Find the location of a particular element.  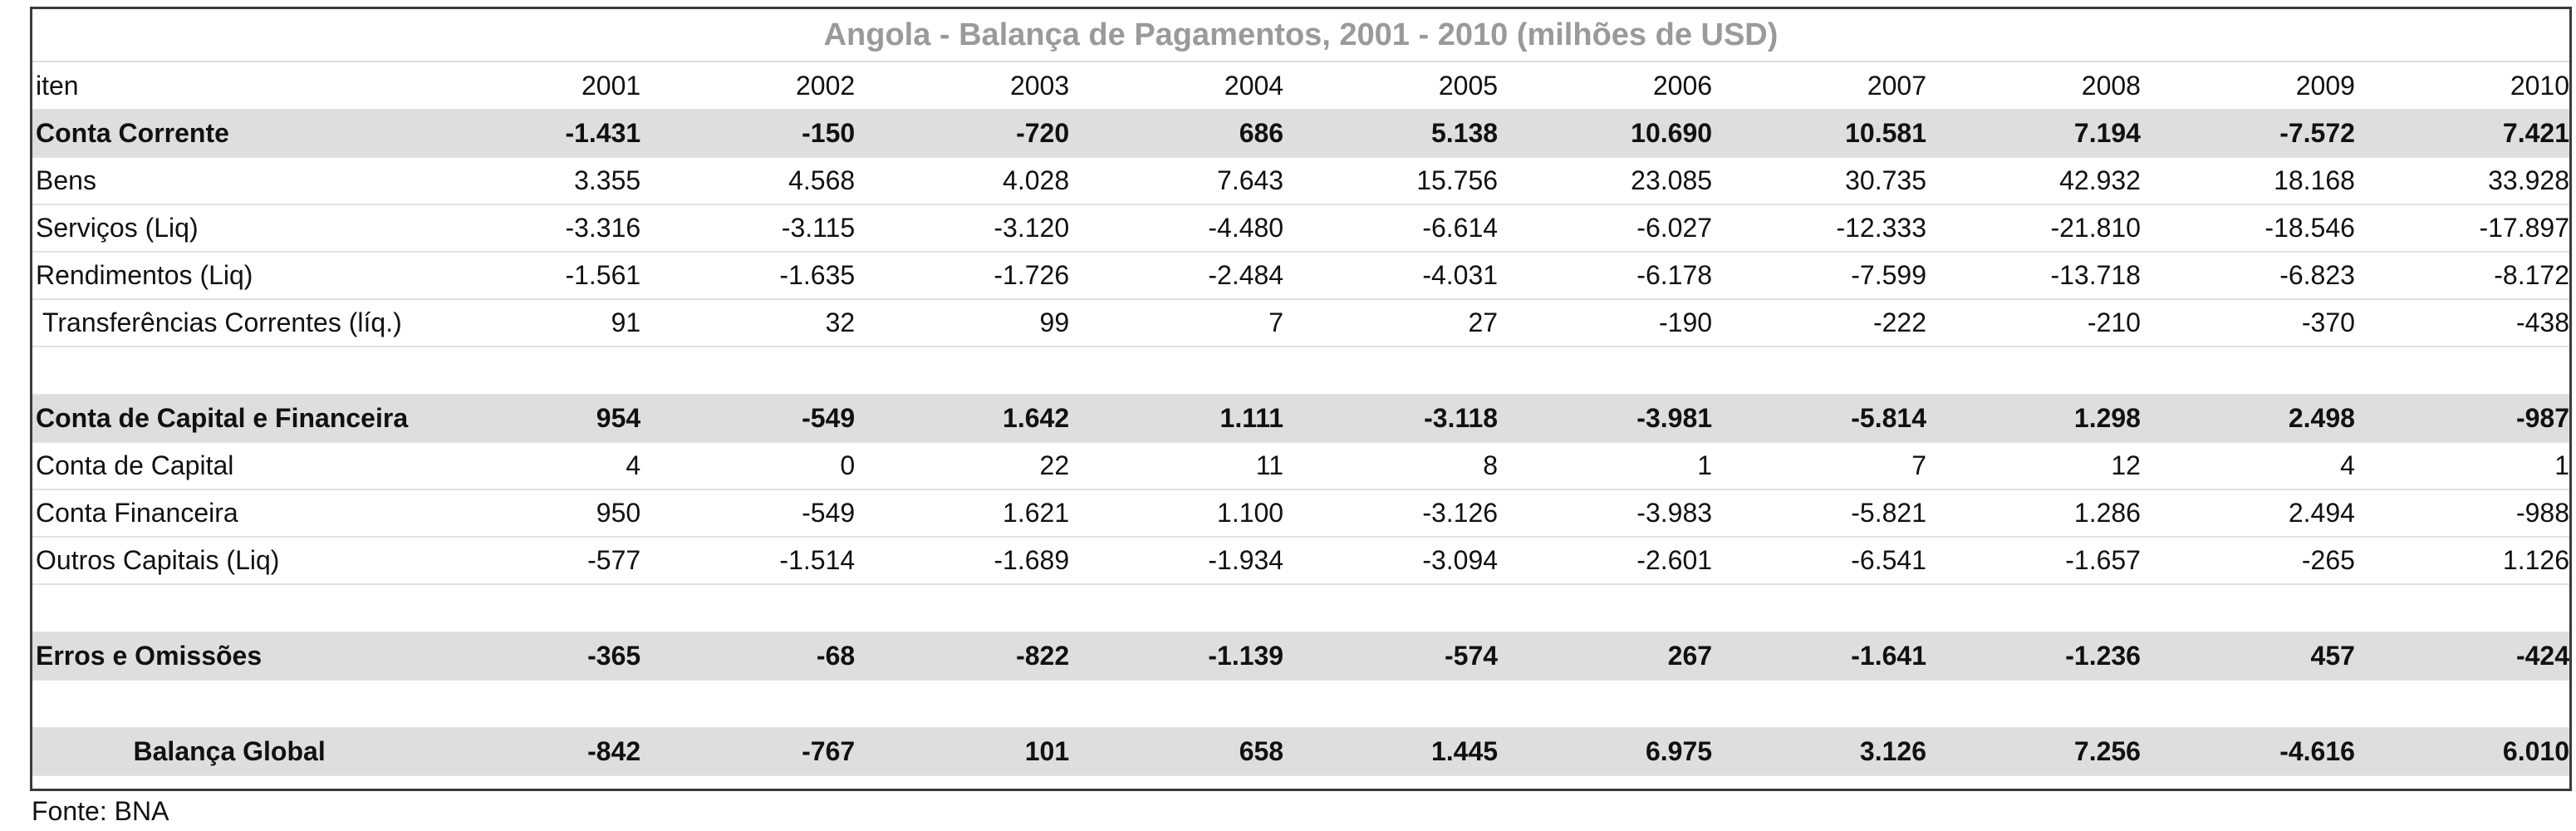

row-label: Conta de Capital e Financeira is located at coordinates (229, 419).